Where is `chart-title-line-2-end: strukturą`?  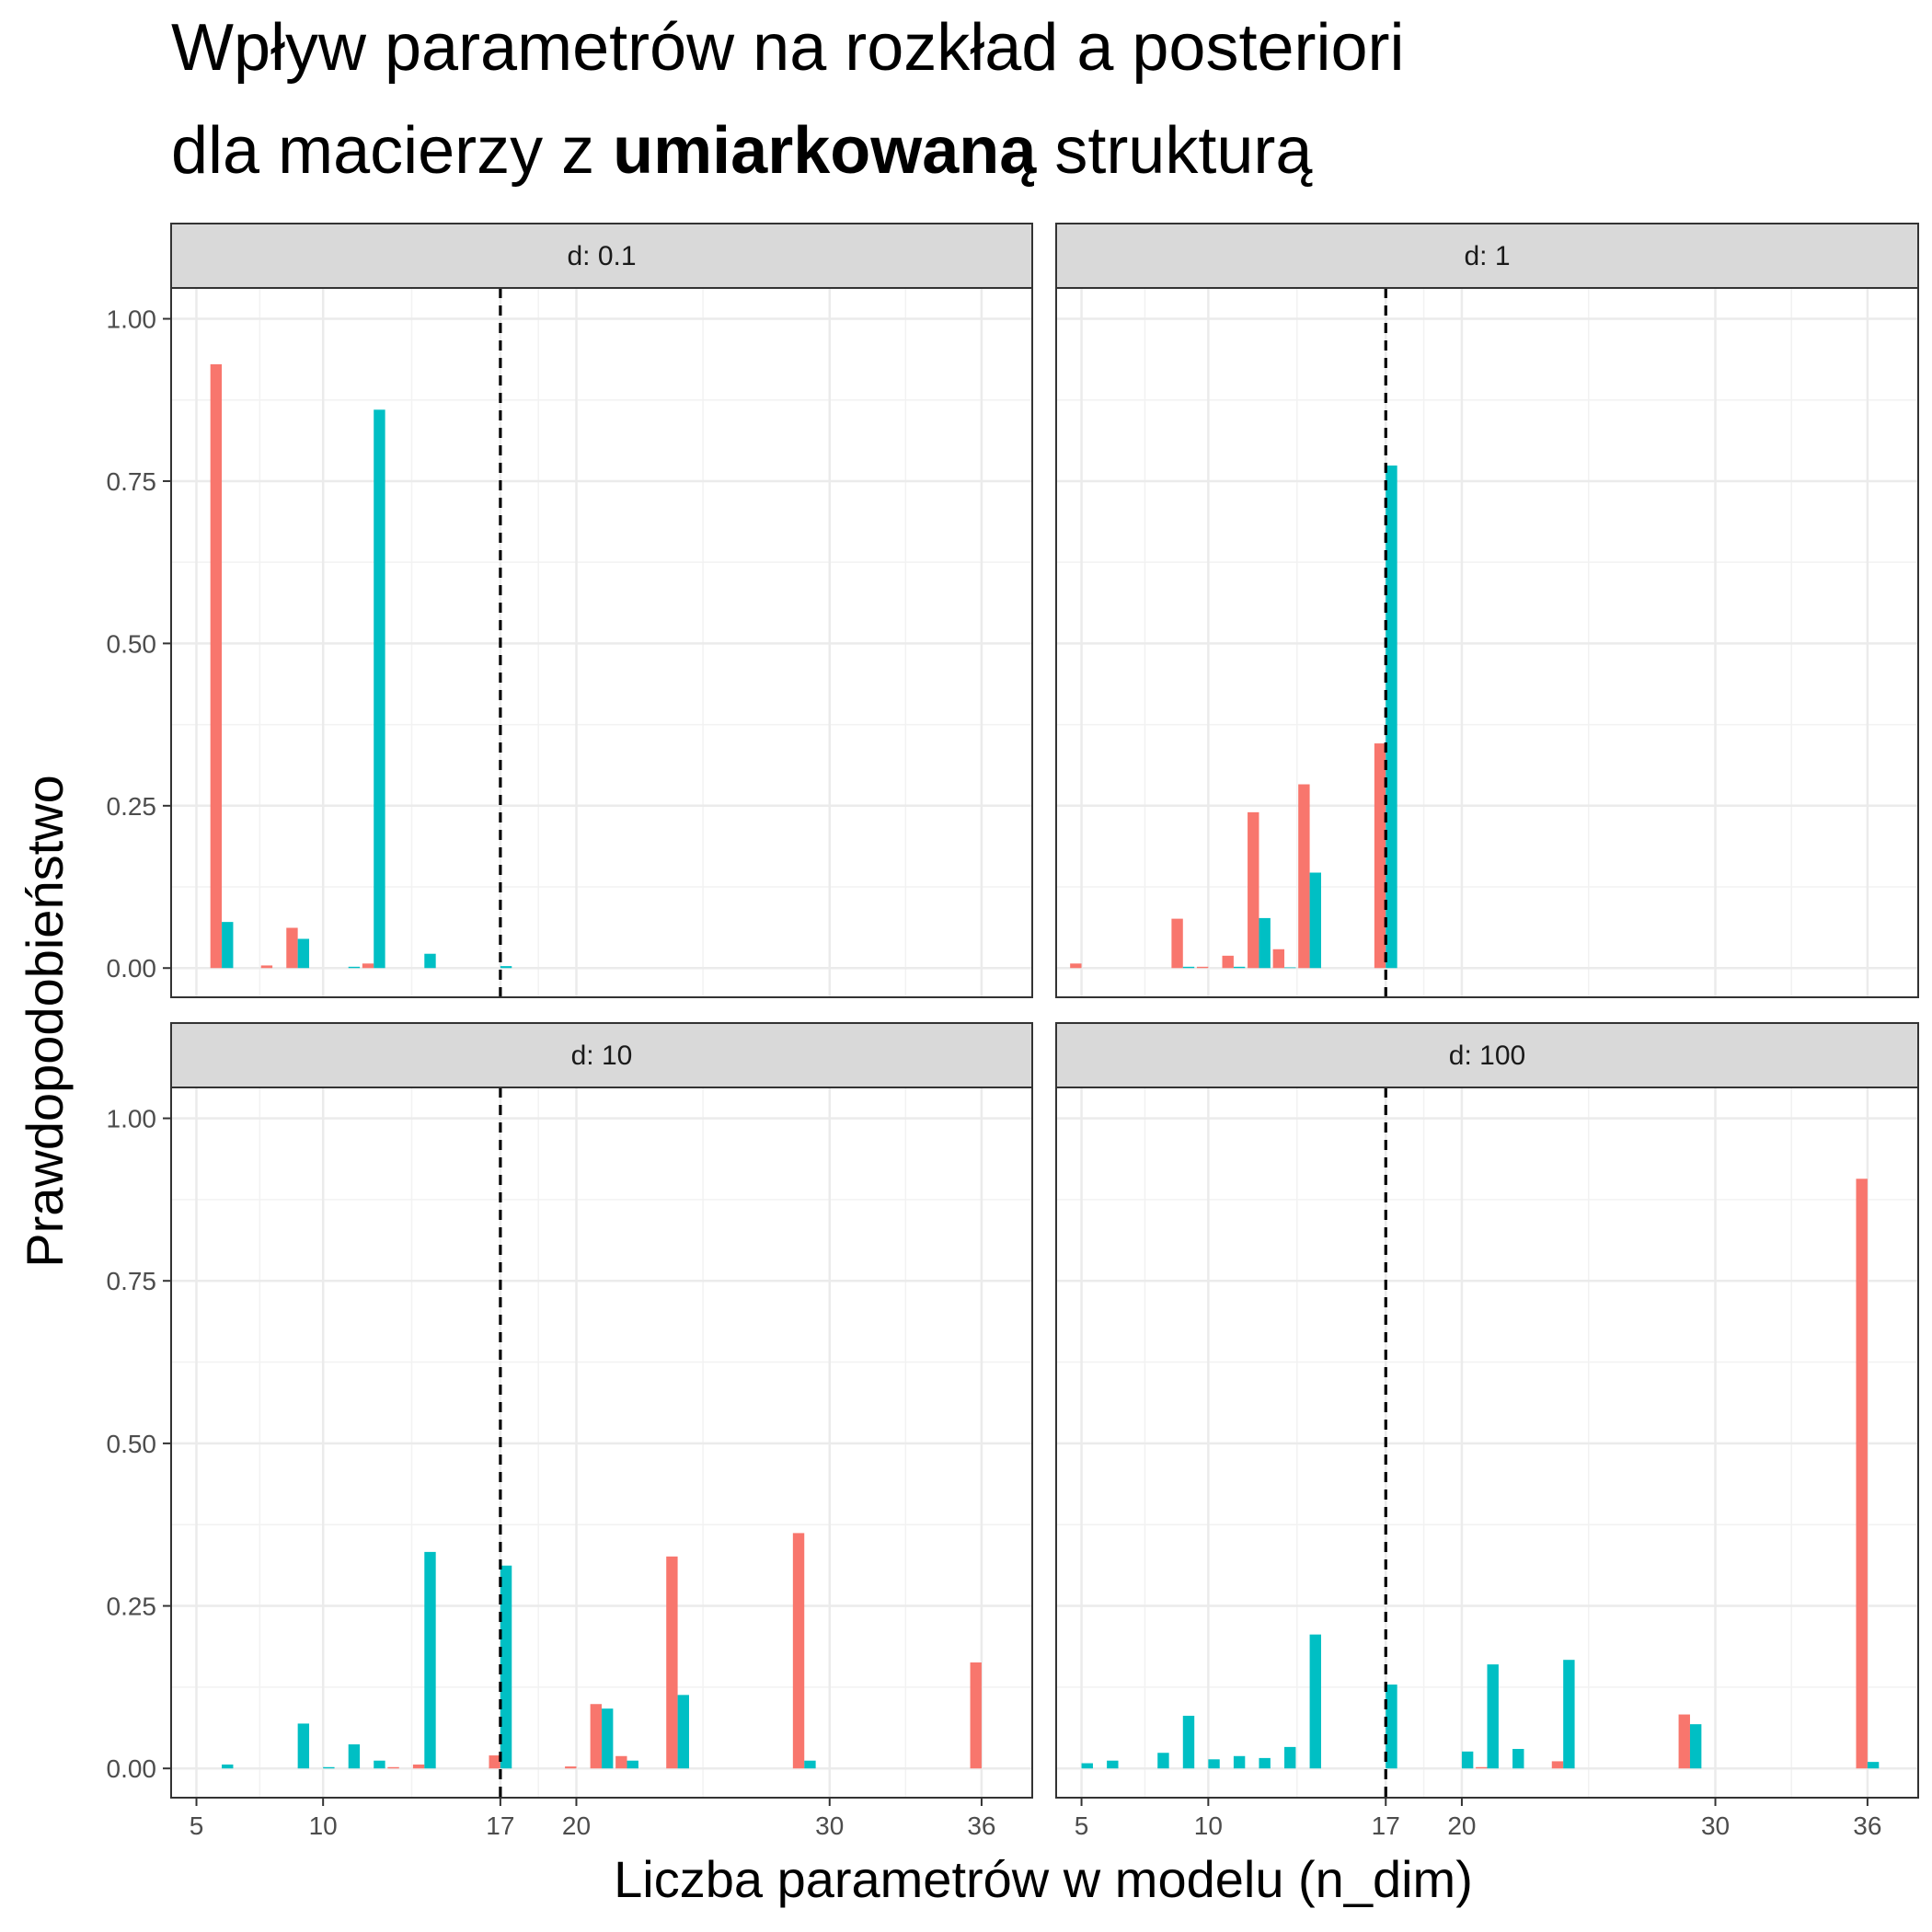 chart-title-line-2-end: strukturą is located at coordinates (1174, 151).